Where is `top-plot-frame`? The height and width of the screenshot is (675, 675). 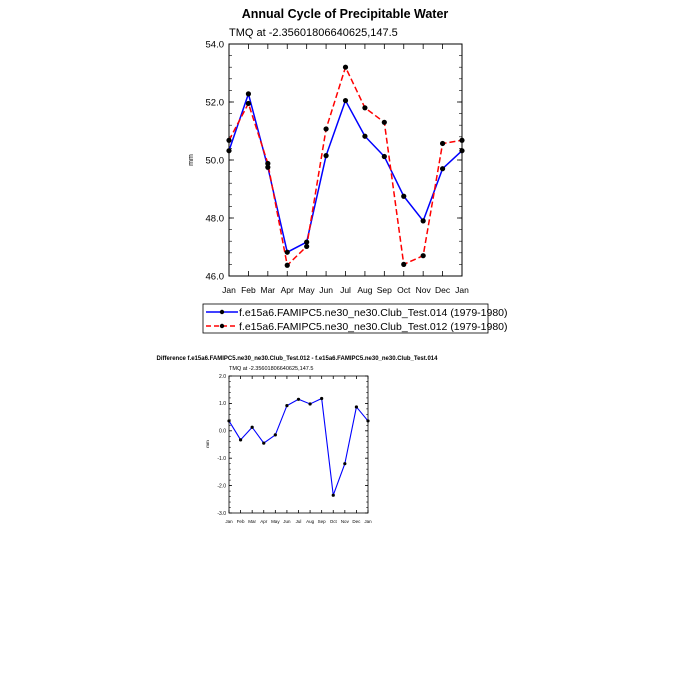 top-plot-frame is located at coordinates (345, 160).